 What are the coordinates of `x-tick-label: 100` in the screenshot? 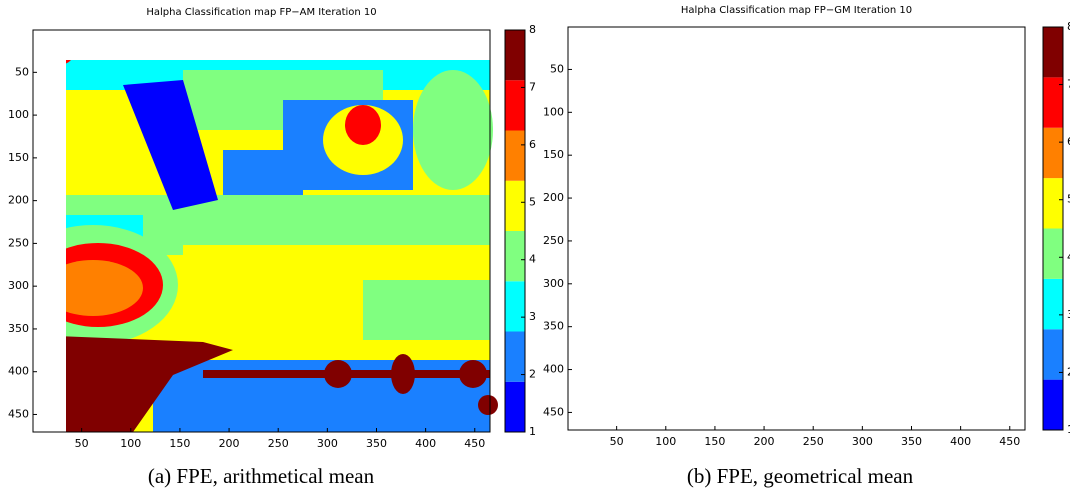 It's located at (130, 443).